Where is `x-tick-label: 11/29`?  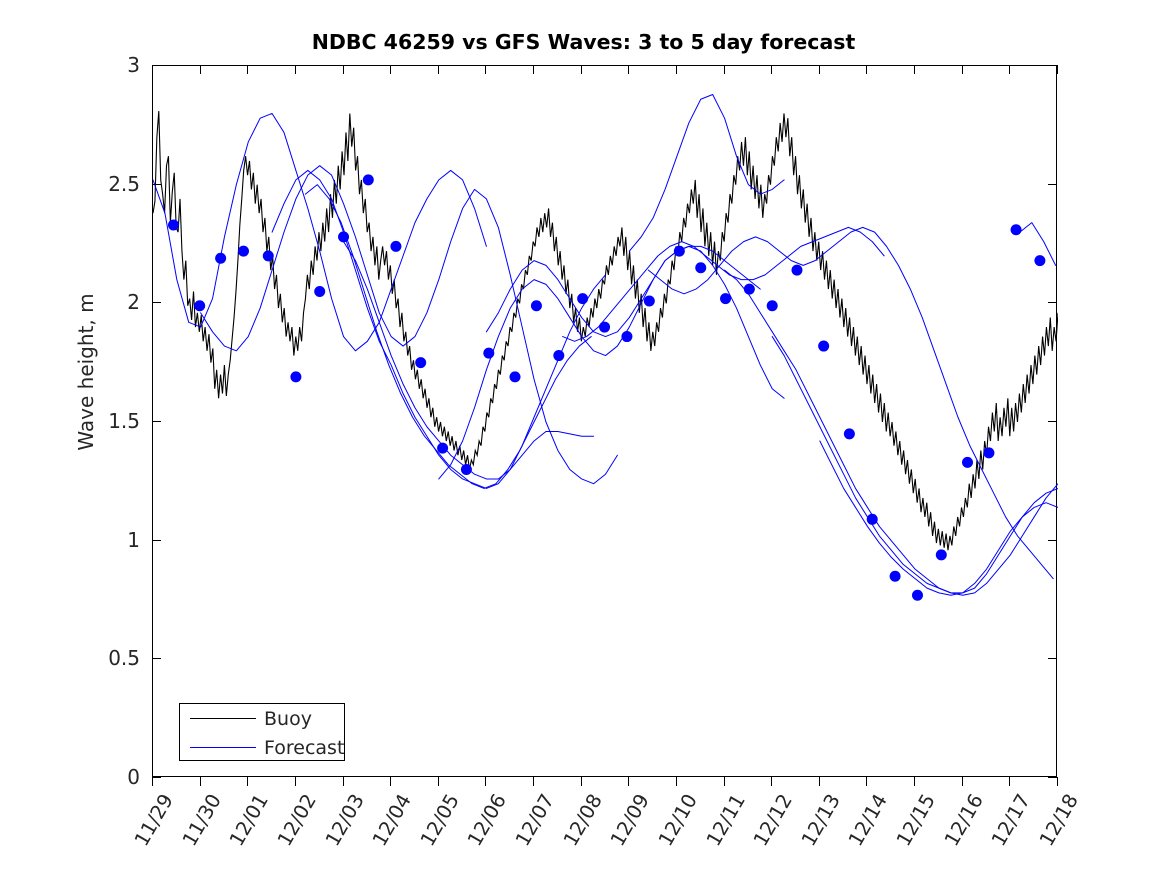 x-tick-label: 11/29 is located at coordinates (153, 820).